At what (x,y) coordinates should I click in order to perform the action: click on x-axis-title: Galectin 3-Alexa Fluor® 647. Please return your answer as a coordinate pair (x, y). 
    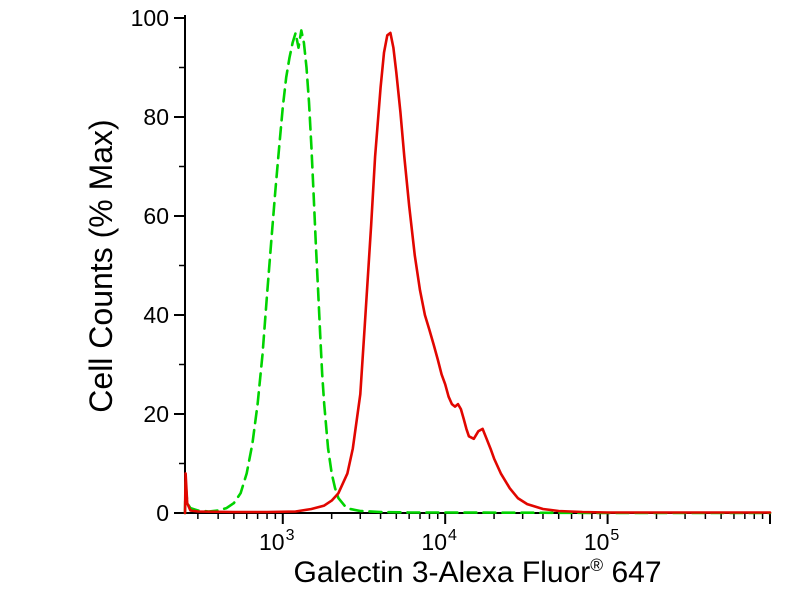
    Looking at the image, I should click on (477, 573).